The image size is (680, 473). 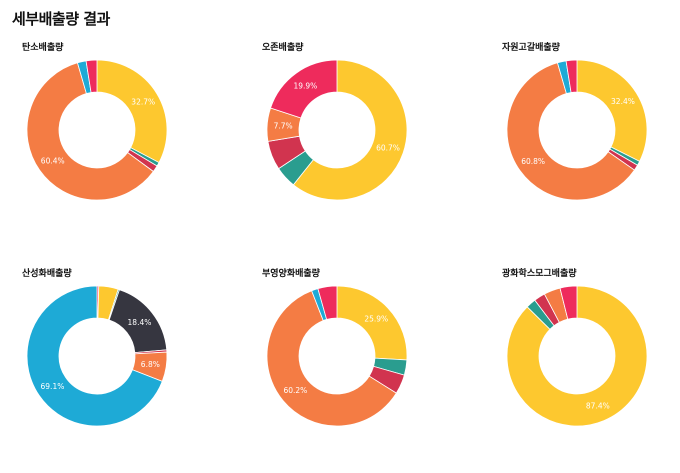 I want to click on donut-svg: 32.4% 60.8%, so click(x=577, y=130).